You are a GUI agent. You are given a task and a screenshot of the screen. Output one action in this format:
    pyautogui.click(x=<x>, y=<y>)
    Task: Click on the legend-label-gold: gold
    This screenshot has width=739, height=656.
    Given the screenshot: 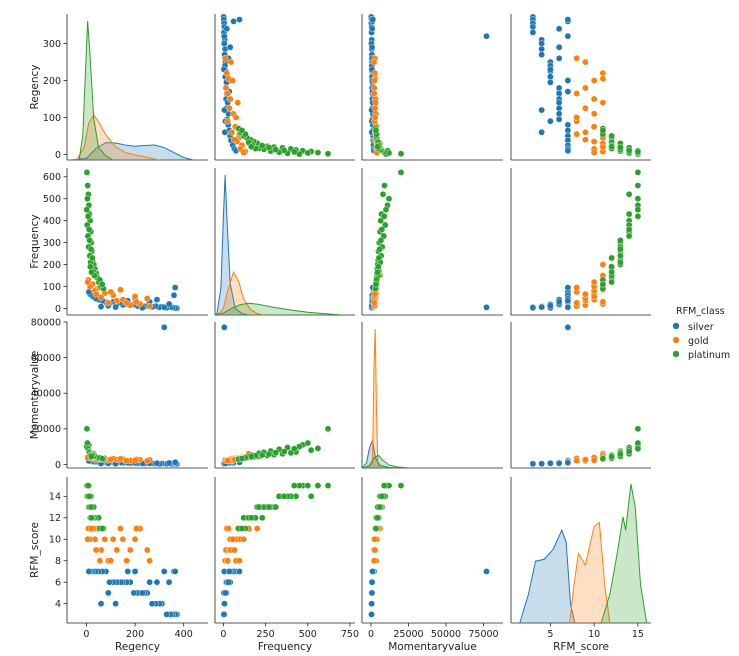 What is the action you would take?
    pyautogui.click(x=698, y=341)
    